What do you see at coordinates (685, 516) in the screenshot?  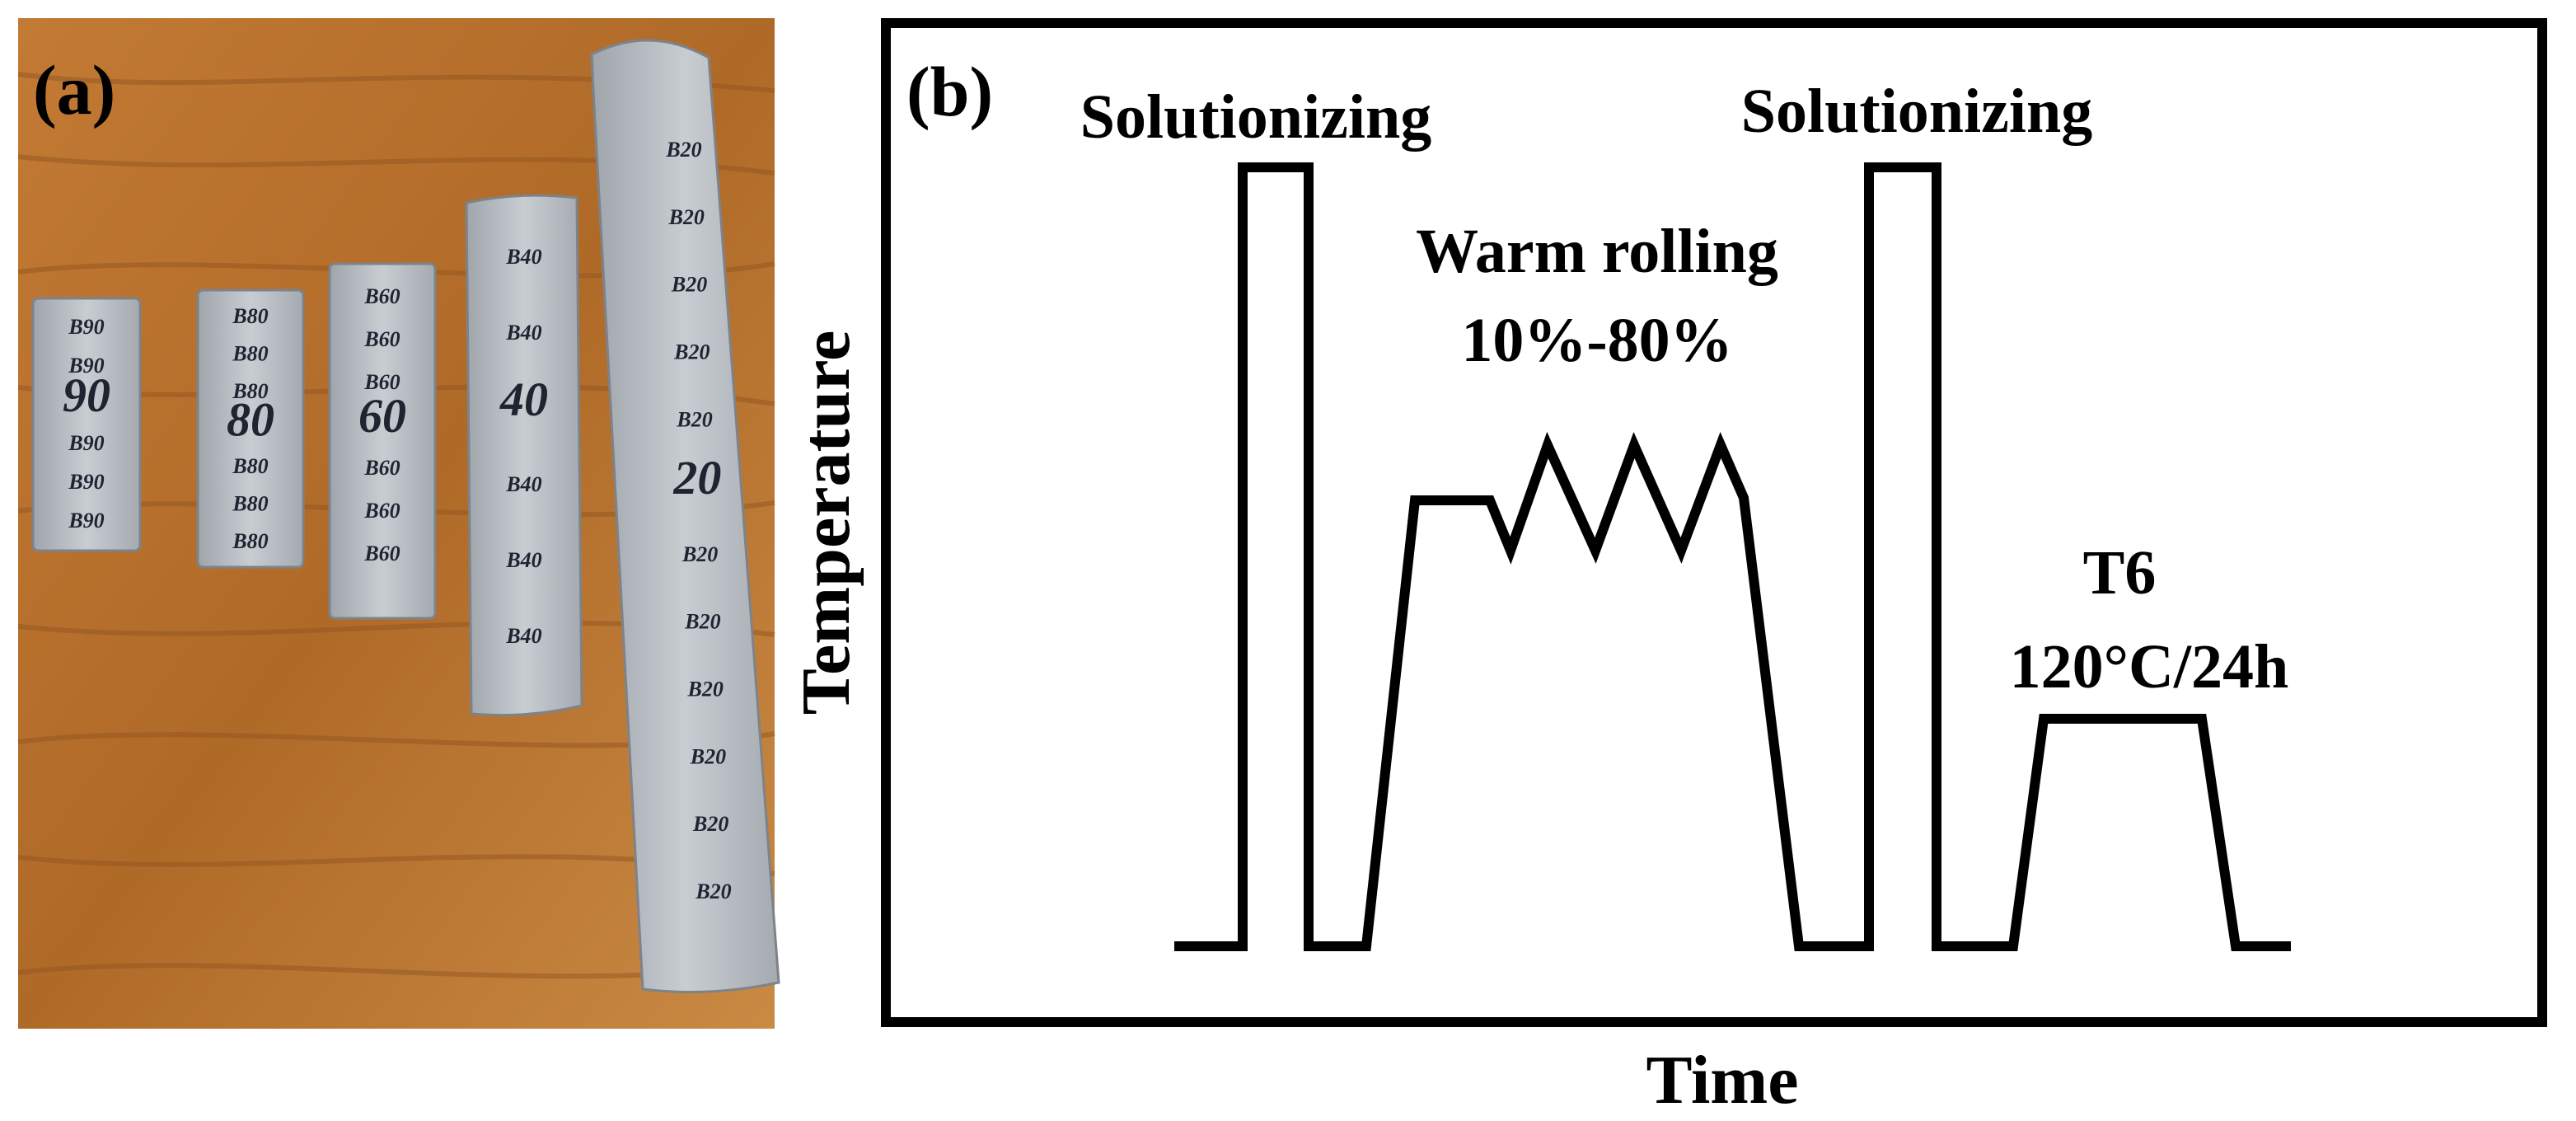 I see `strip-b20` at bounding box center [685, 516].